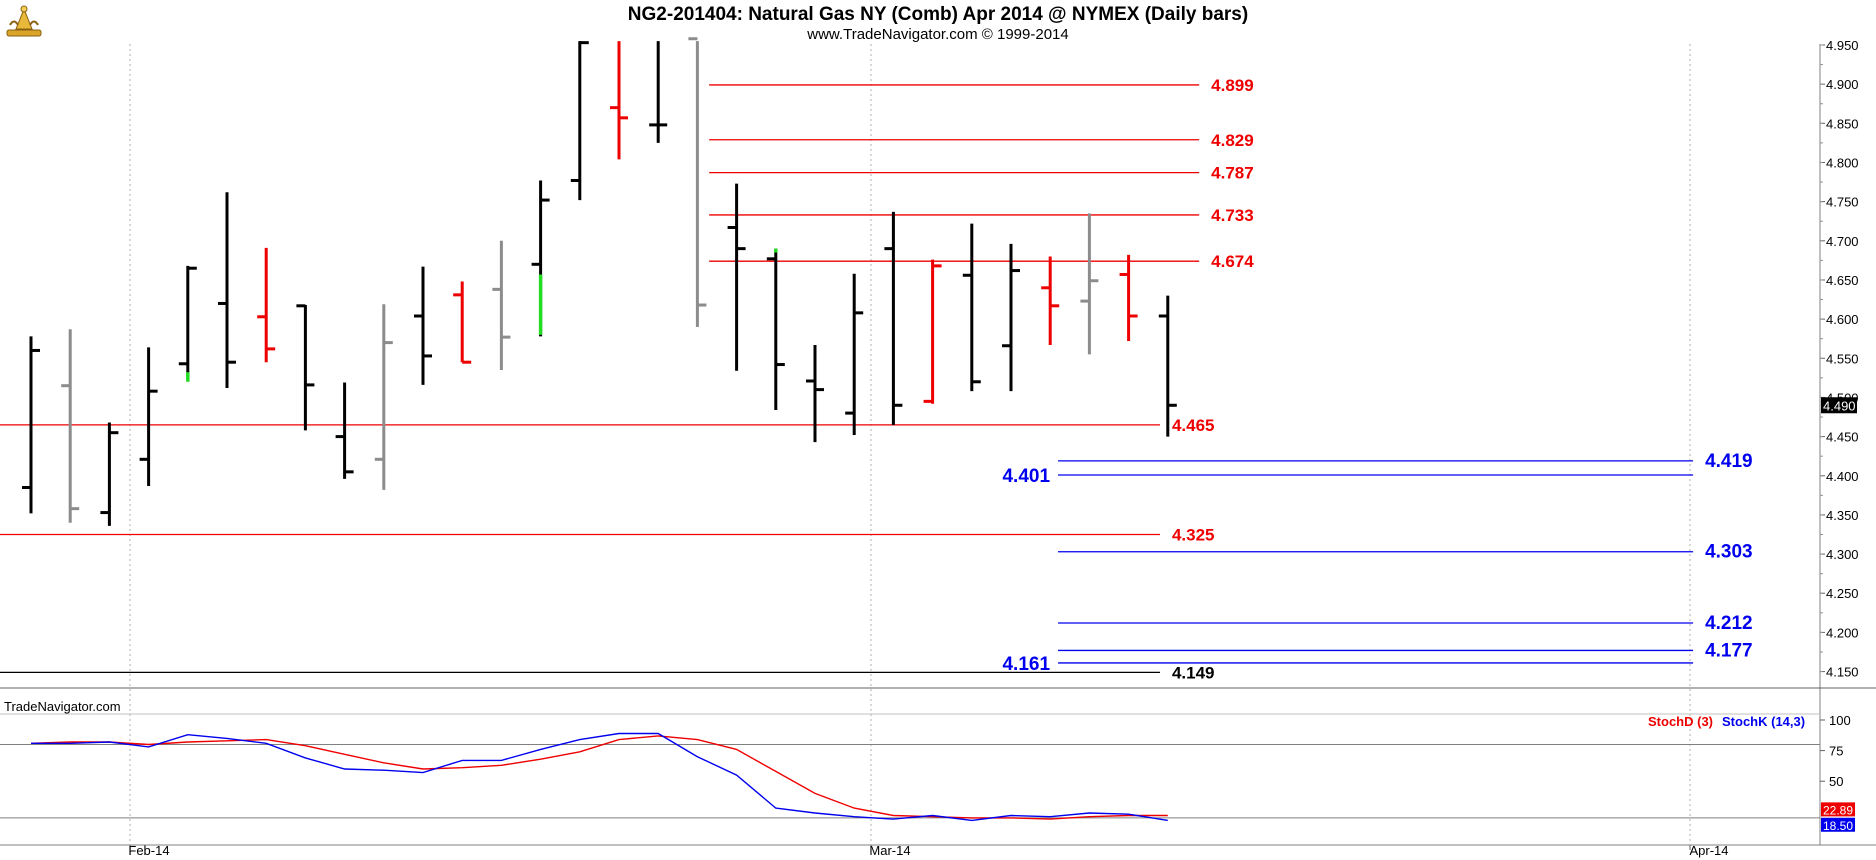 The width and height of the screenshot is (1876, 860). What do you see at coordinates (1842, 241) in the screenshot?
I see `y-tick-label: 4.700` at bounding box center [1842, 241].